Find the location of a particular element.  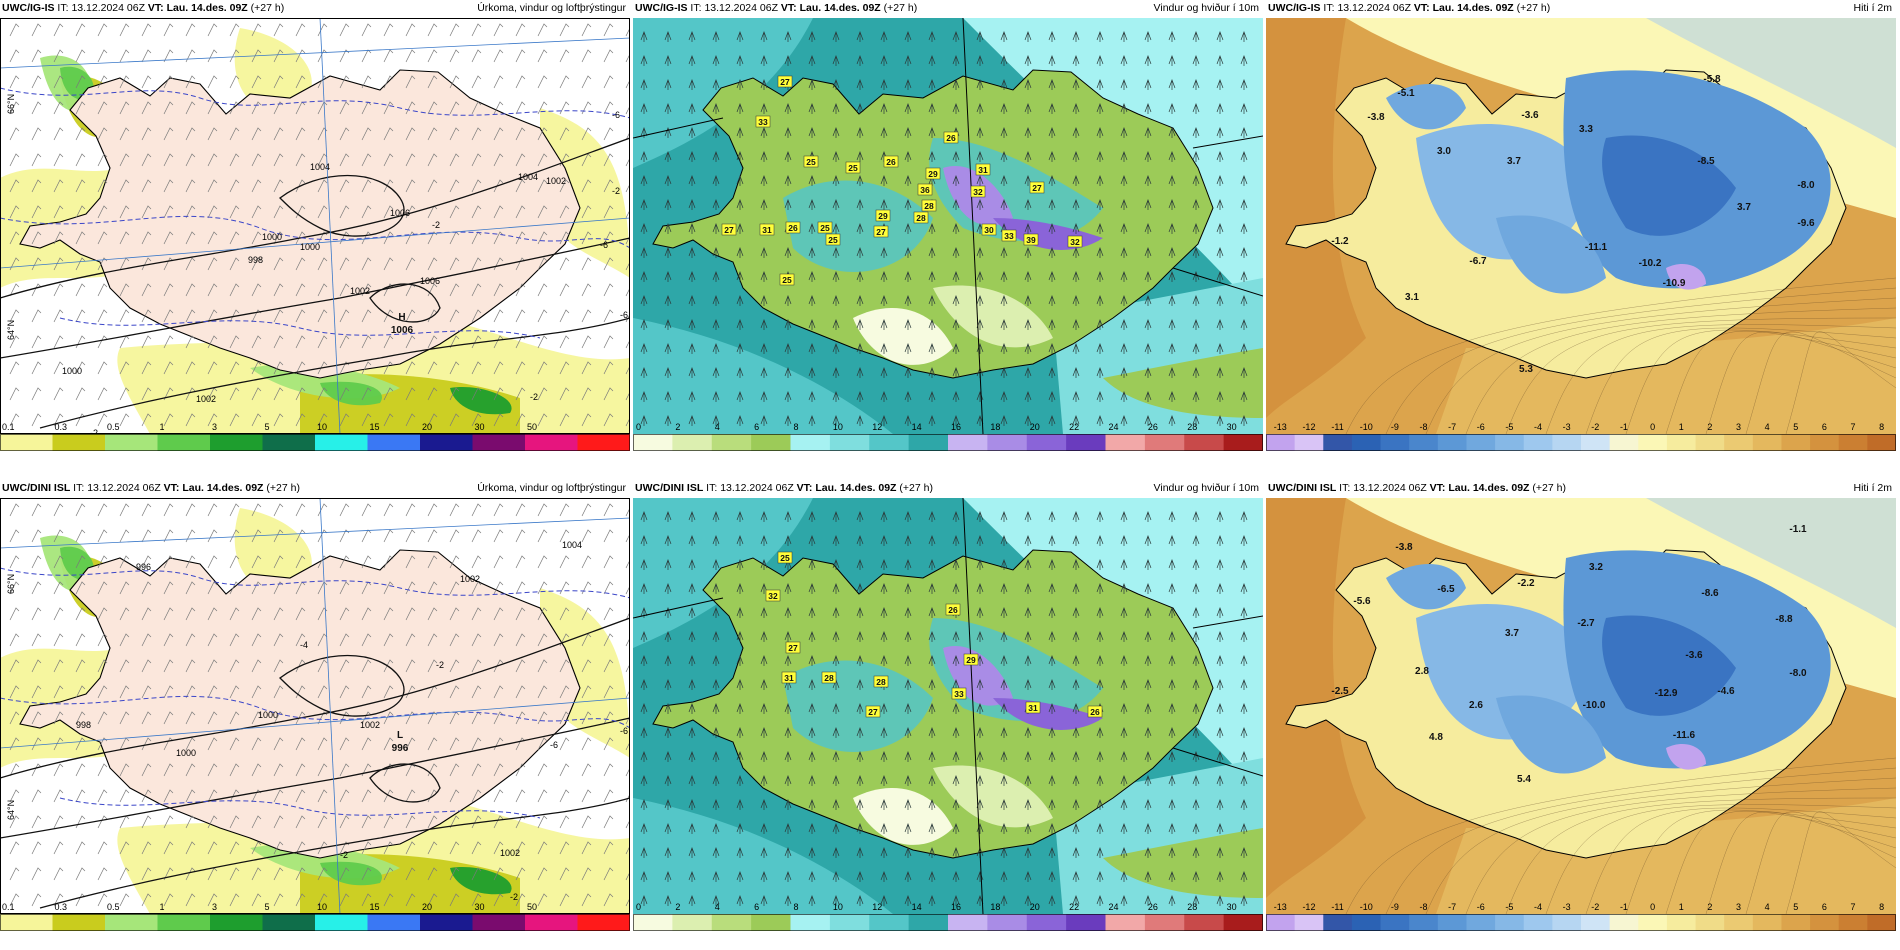

colorbar-tick-label: 5 is located at coordinates (1795, 907).